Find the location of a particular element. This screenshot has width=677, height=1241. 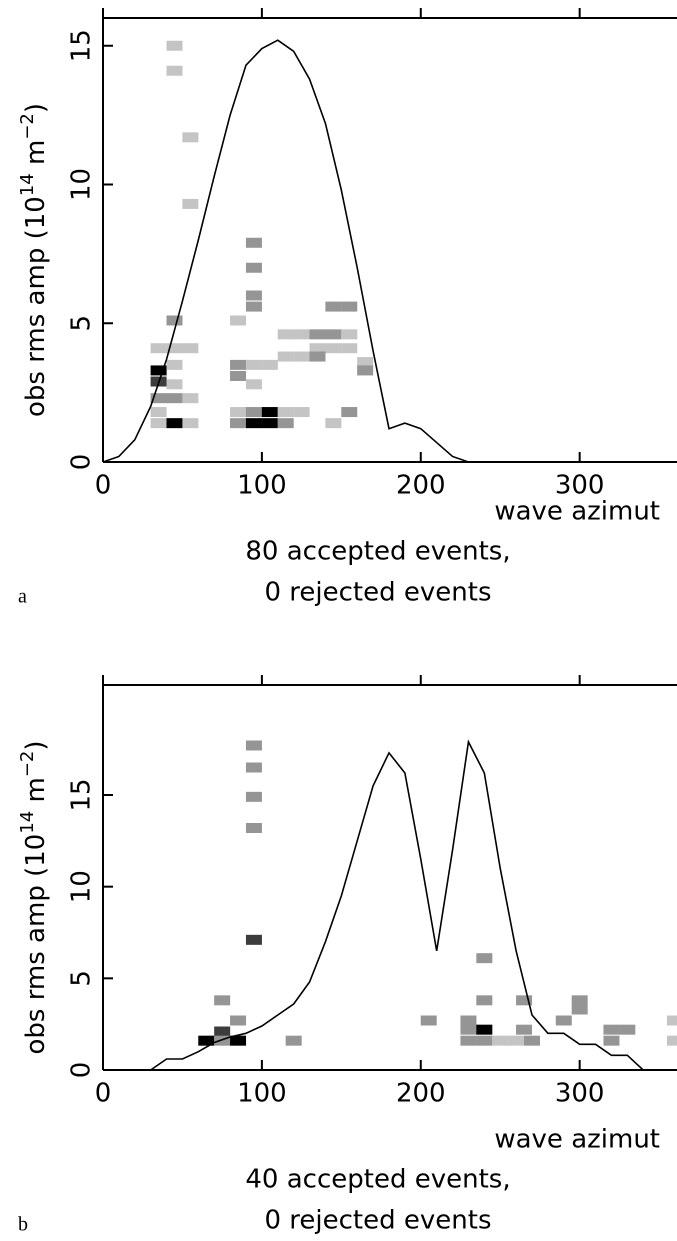

panel-label: a is located at coordinates (22, 597).